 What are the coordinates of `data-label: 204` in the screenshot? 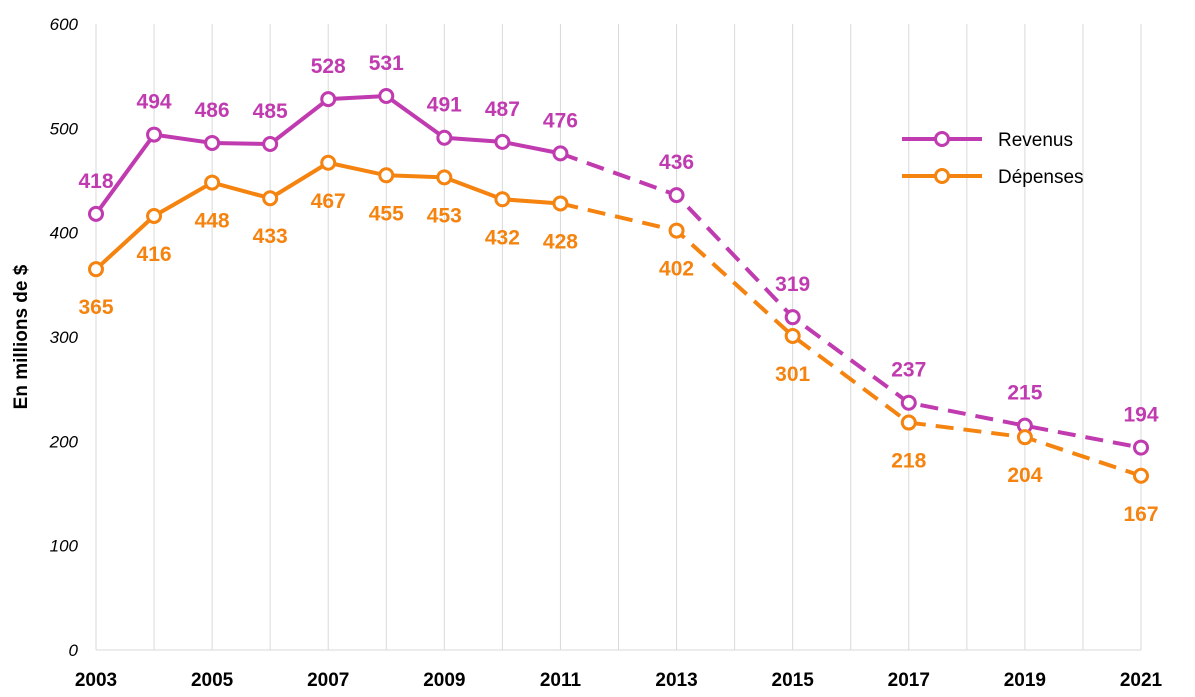 It's located at (1024, 475).